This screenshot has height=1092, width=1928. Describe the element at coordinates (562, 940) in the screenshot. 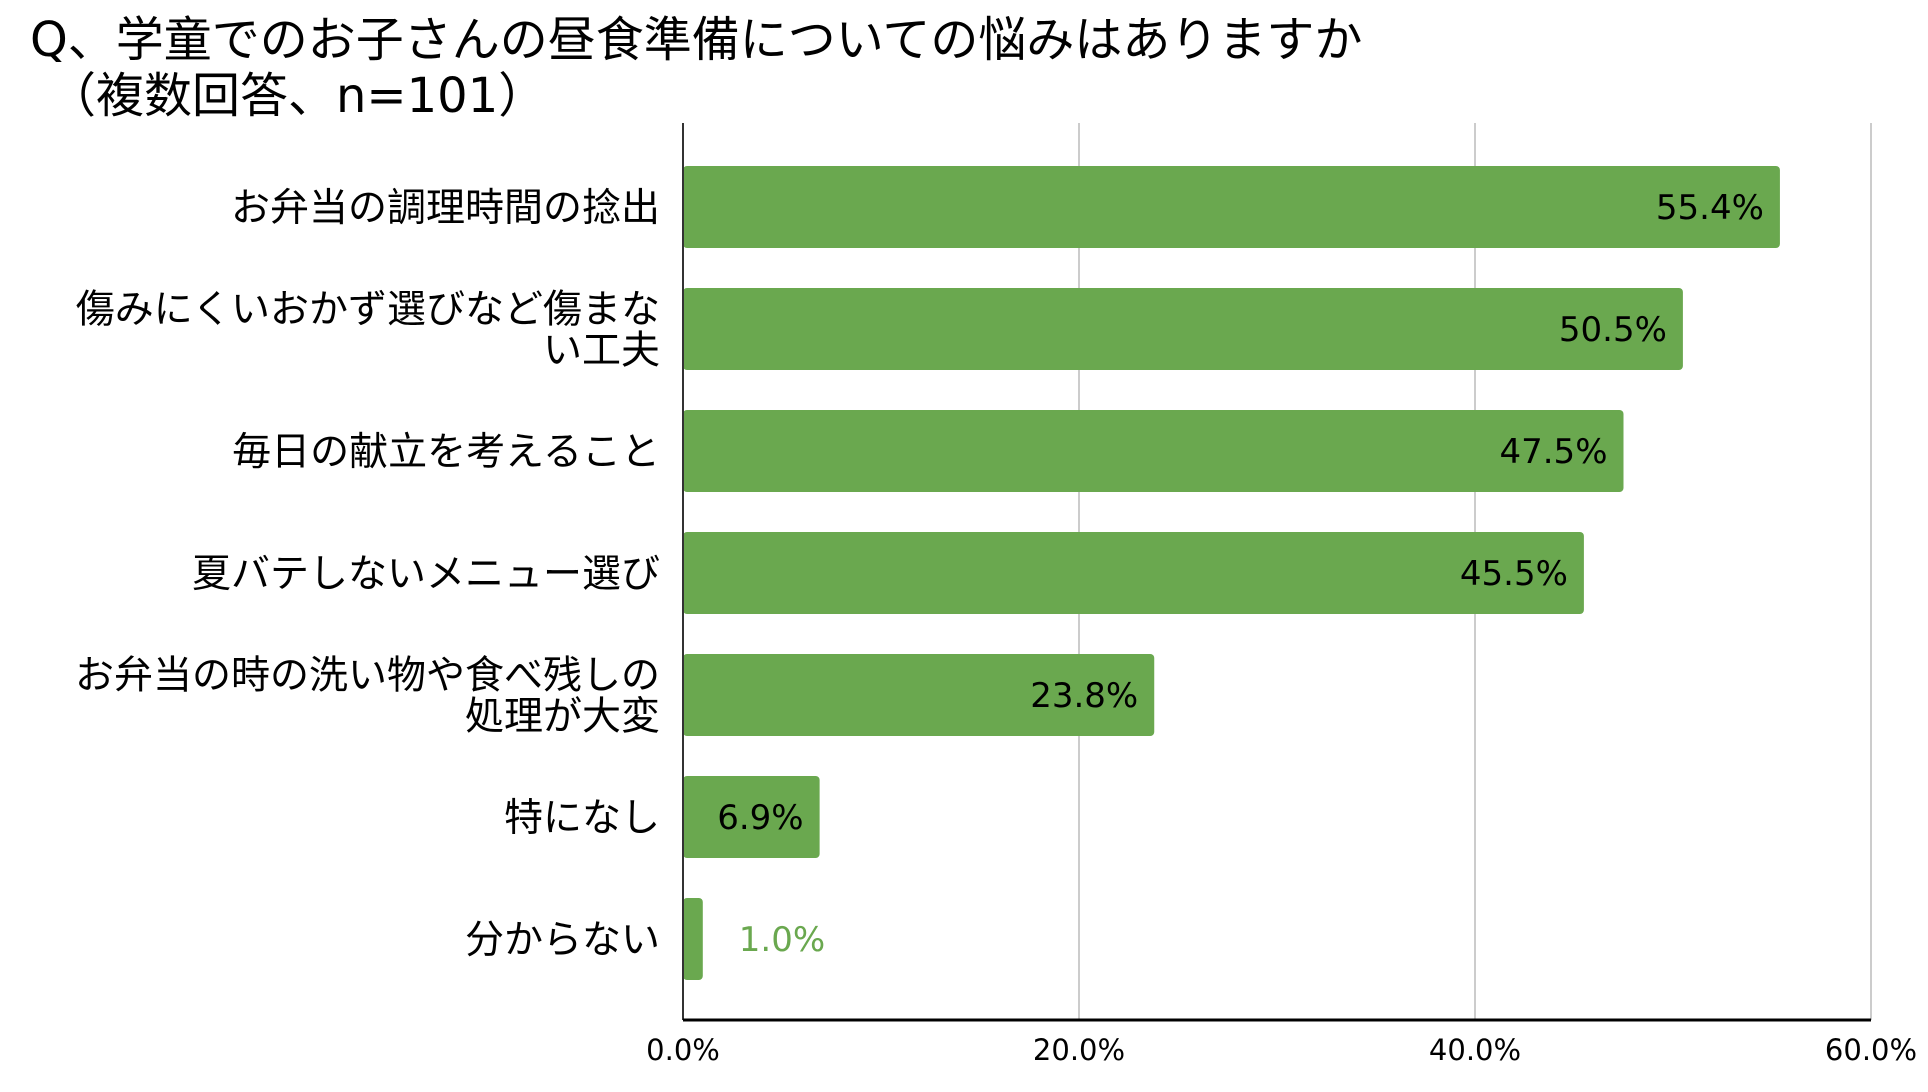

I see `category-label: 分からない` at that location.